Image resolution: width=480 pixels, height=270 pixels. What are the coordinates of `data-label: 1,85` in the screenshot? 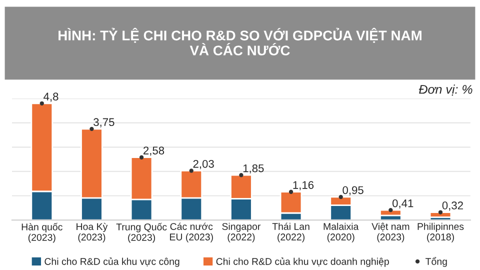 It's located at (253, 169).